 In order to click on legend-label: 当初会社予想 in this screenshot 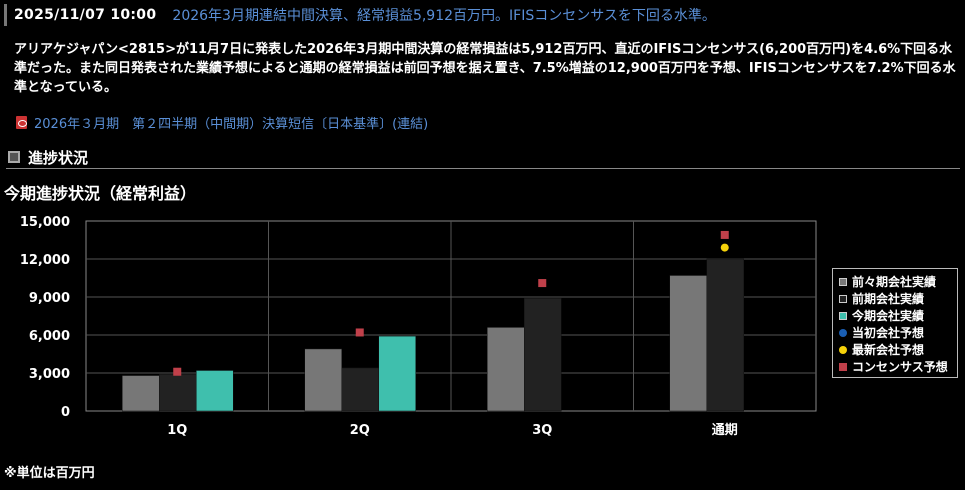, I will do `click(888, 333)`.